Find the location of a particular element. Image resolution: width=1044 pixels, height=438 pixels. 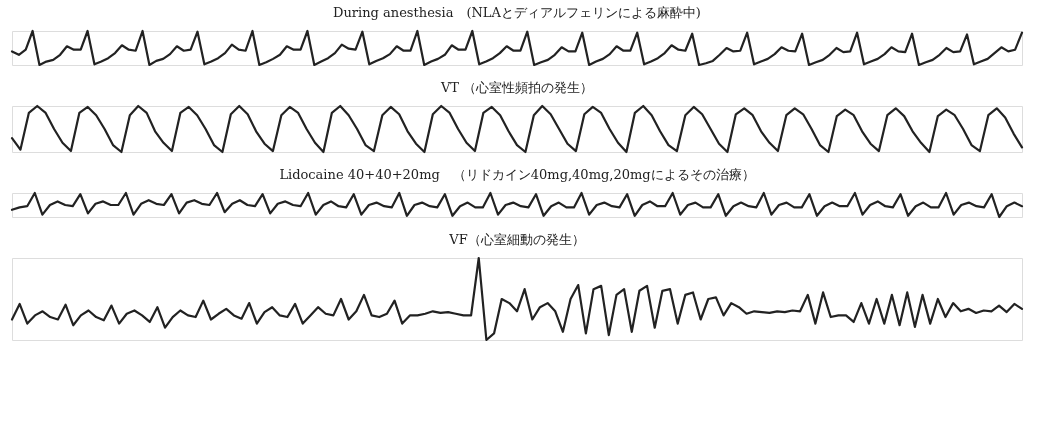

chart-title: VF（心室細動の発生） is located at coordinates (516, 239).